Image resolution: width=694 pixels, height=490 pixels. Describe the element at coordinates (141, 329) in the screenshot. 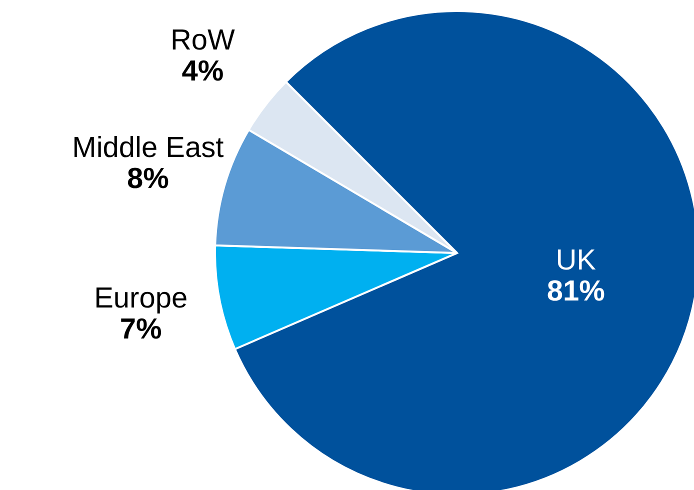

I see `data-label: 7%` at that location.